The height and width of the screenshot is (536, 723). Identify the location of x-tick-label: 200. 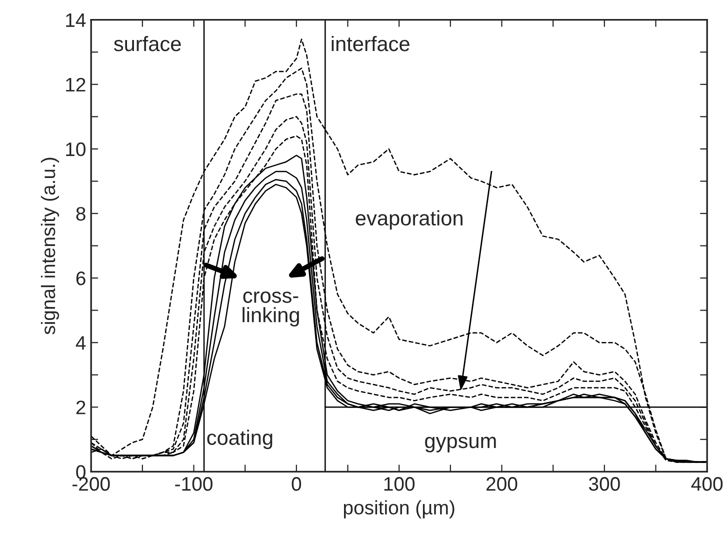
(502, 484).